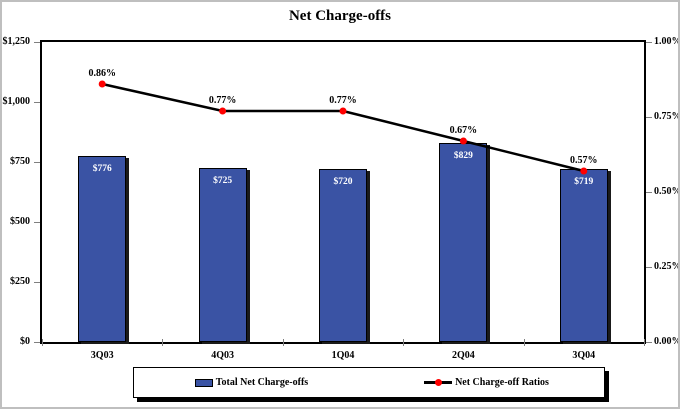  Describe the element at coordinates (667, 266) in the screenshot. I see `right-axis-tick-label: 0.25%` at that location.